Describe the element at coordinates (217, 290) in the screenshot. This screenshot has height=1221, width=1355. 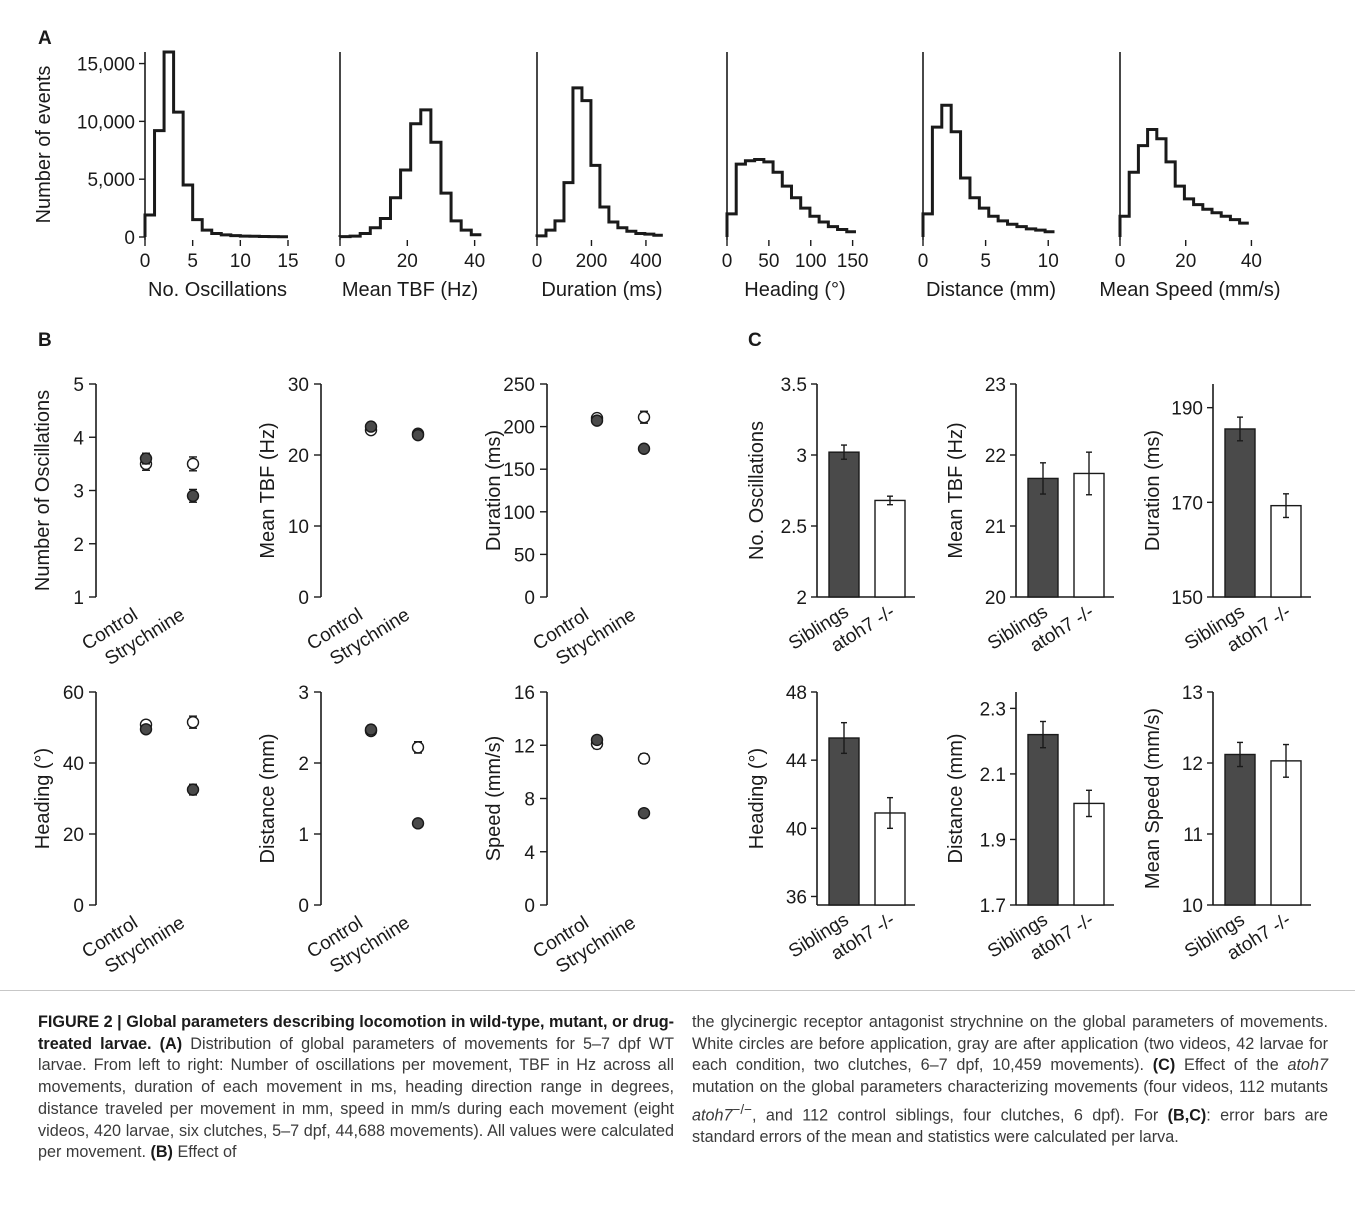
I see `x-axis-label: No. Oscillations` at that location.